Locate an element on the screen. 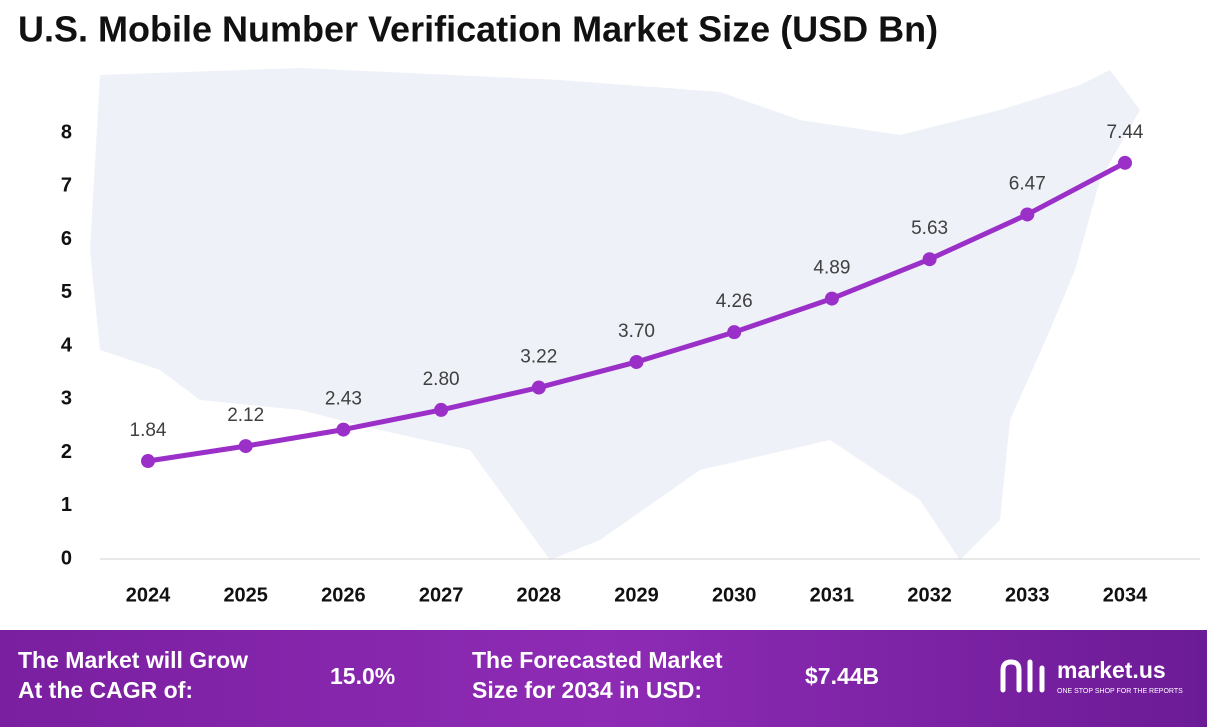  data-label: 4.89 is located at coordinates (831, 268).